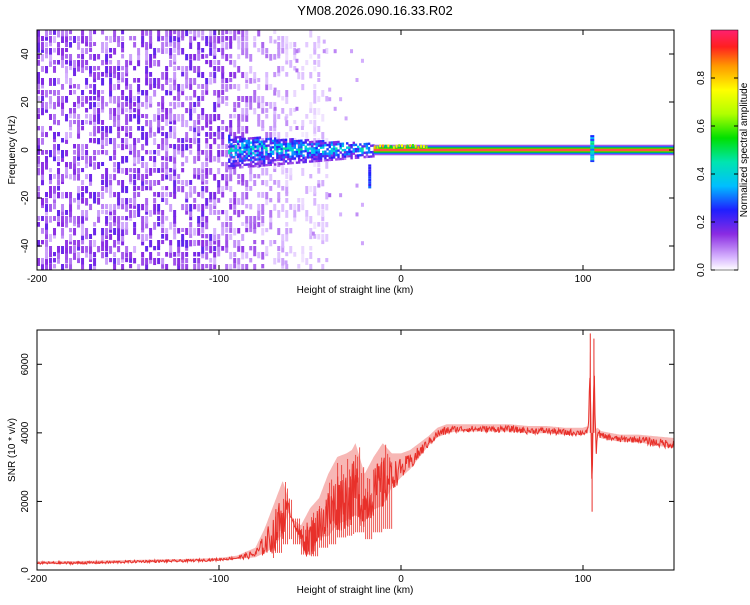 The image size is (750, 605). What do you see at coordinates (401, 579) in the screenshot?
I see `snr-x-tick-label: 0` at bounding box center [401, 579].